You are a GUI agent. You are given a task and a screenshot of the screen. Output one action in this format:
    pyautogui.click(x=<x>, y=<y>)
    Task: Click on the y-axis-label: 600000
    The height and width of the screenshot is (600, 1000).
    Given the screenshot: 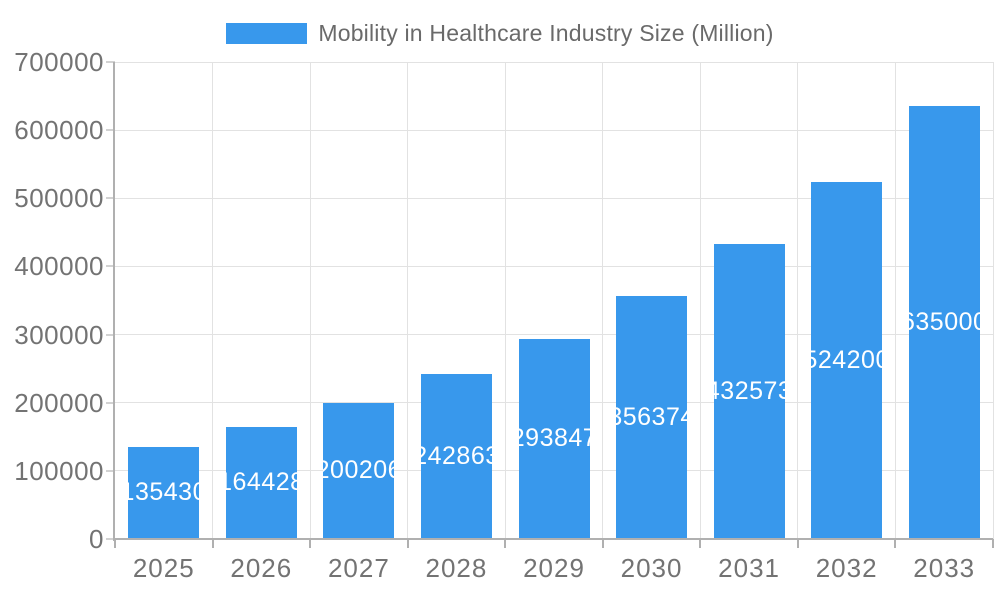 What is the action you would take?
    pyautogui.click(x=59, y=130)
    